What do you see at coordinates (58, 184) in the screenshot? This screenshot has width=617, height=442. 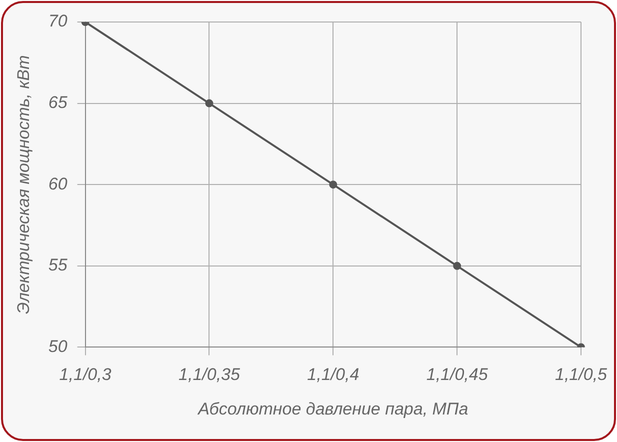 I see `y-tick-label: 60` at bounding box center [58, 184].